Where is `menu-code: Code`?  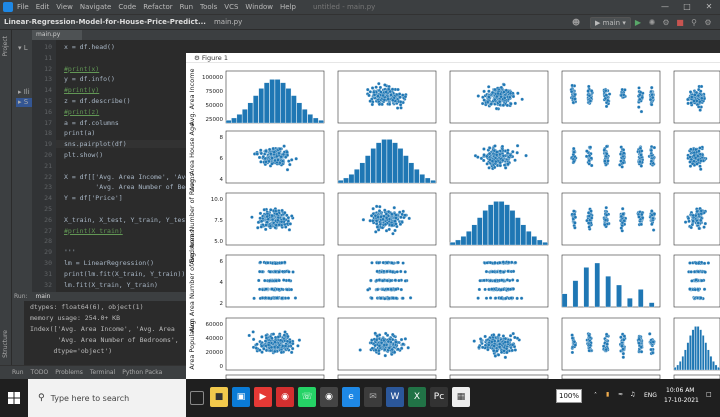
menu-code: Code is located at coordinates (127, 7).